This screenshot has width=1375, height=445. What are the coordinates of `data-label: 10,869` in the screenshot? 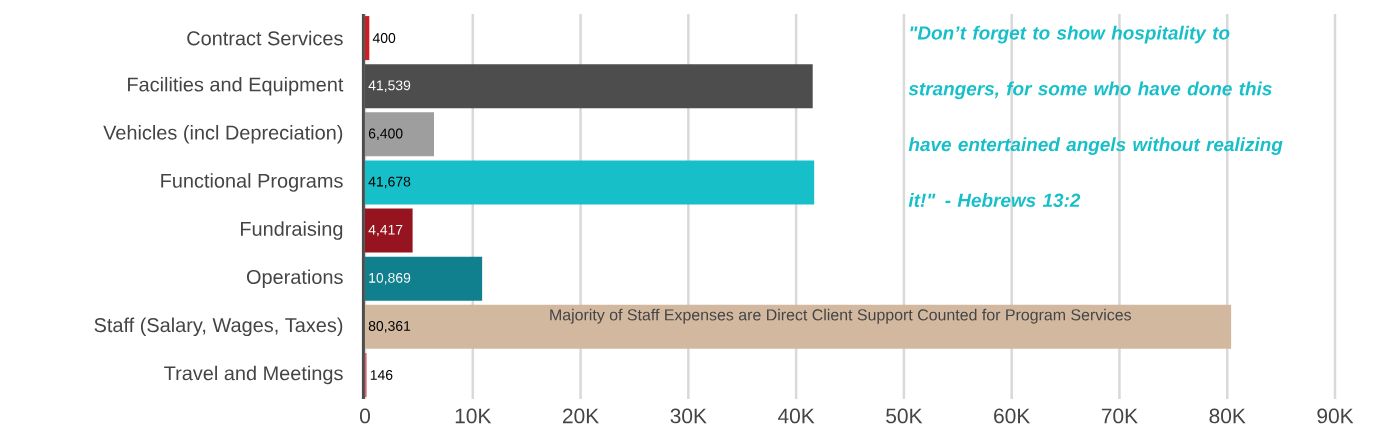 It's located at (390, 278).